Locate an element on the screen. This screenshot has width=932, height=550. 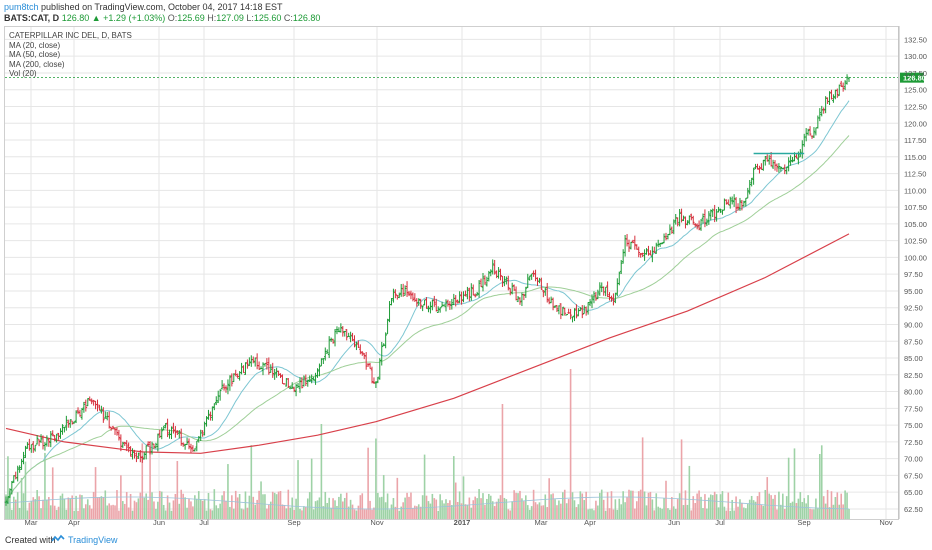
tradingview-brand-link: TradingView is located at coordinates (93, 540).